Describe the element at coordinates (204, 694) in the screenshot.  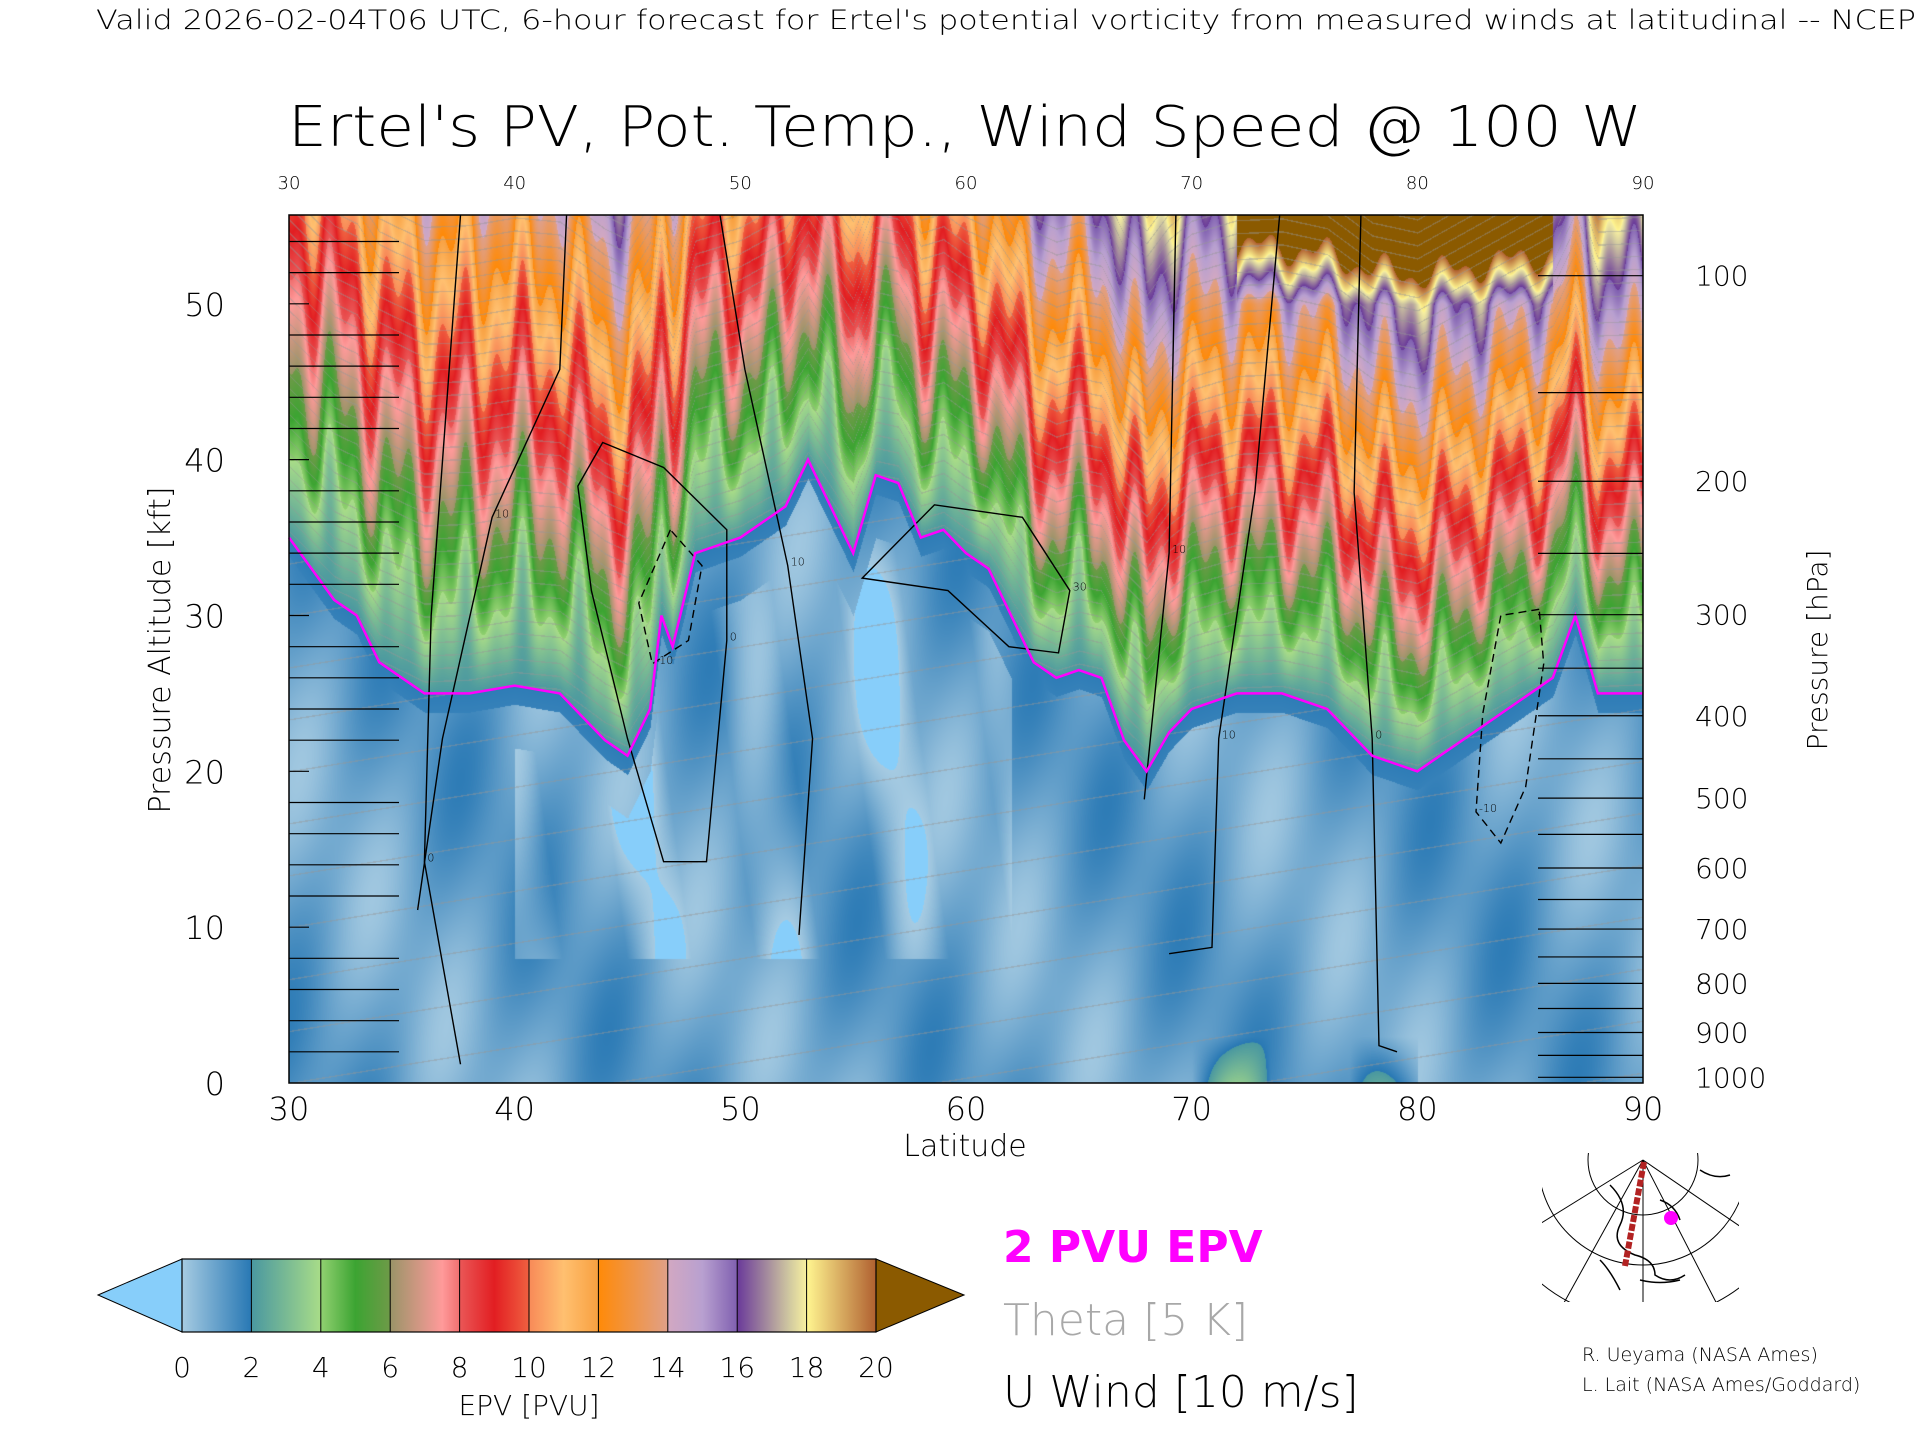
I see `y-axis-labels: 0 10 20 30 40 50` at that location.